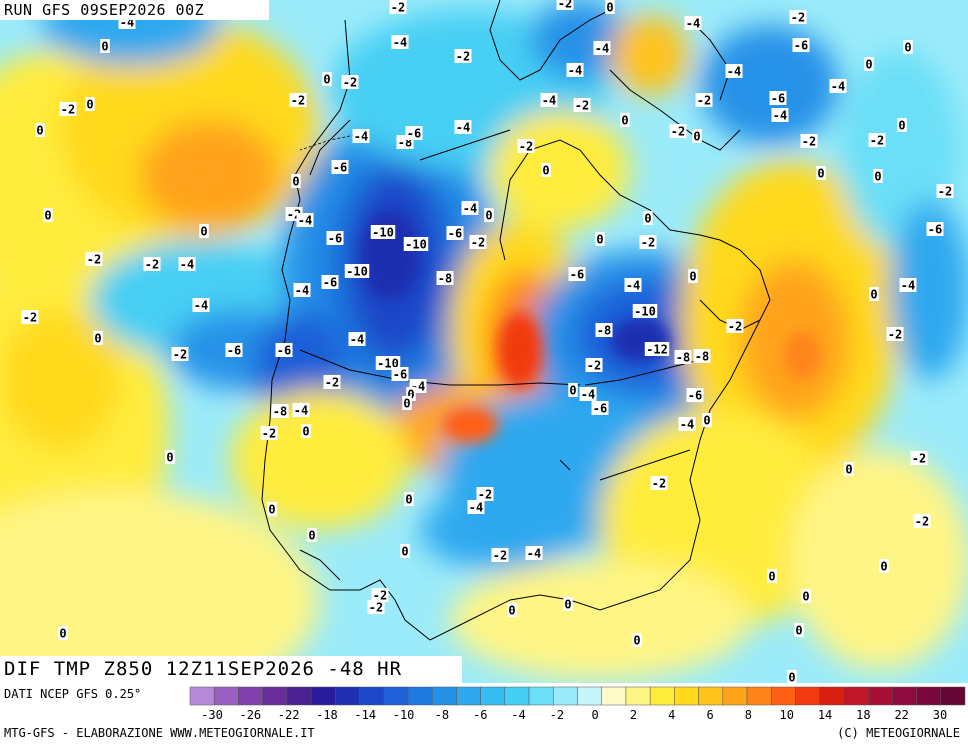 Image resolution: width=968 pixels, height=745 pixels. Describe the element at coordinates (404, 715) in the screenshot. I see `legend-tick-label: -10` at that location.